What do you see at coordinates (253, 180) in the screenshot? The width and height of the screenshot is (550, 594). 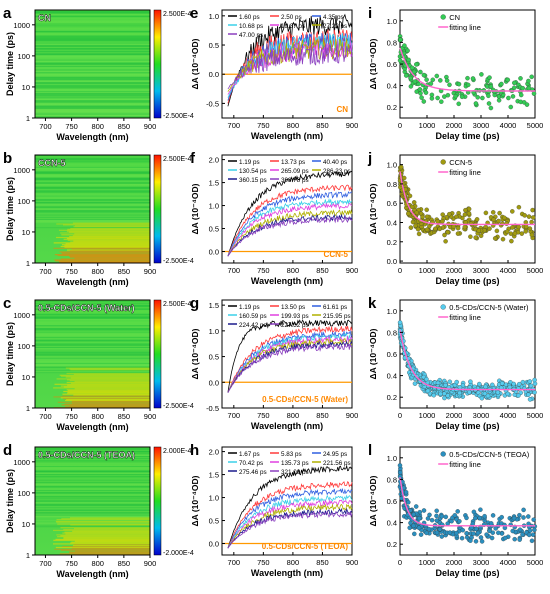 I see `legend-label: 360.15 ps` at bounding box center [253, 180].